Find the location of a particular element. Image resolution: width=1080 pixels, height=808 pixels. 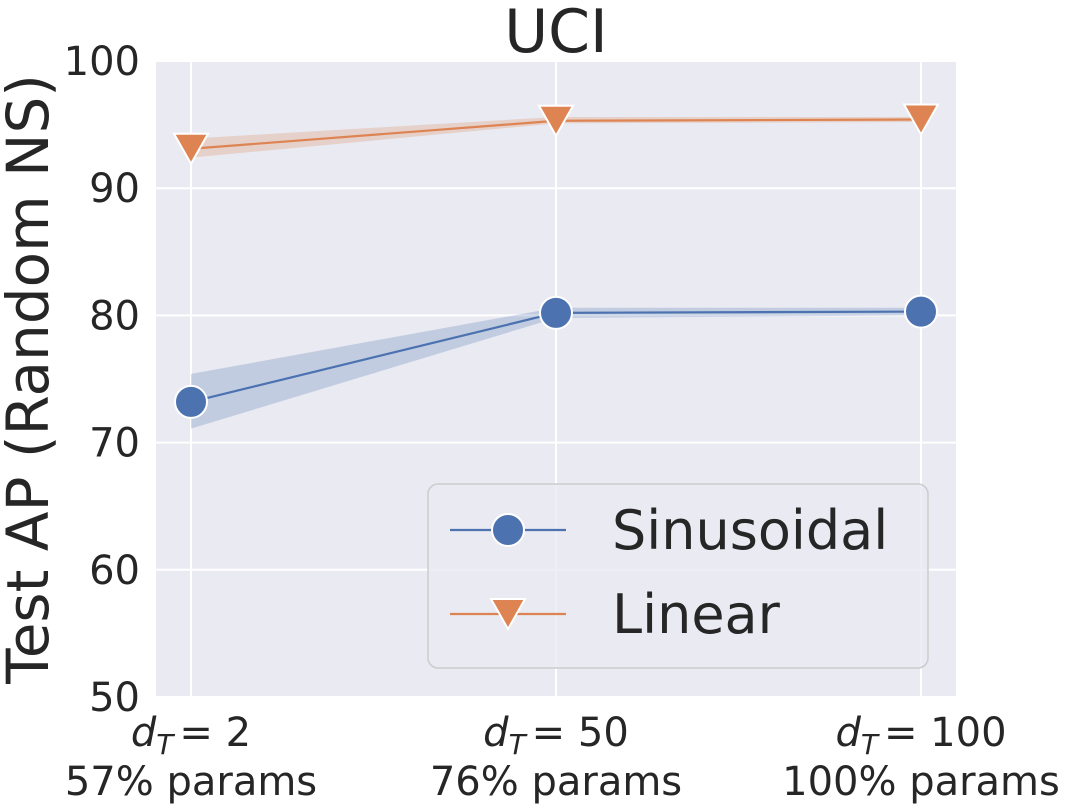

x-tick-label: dT = 100 is located at coordinates (920, 735).